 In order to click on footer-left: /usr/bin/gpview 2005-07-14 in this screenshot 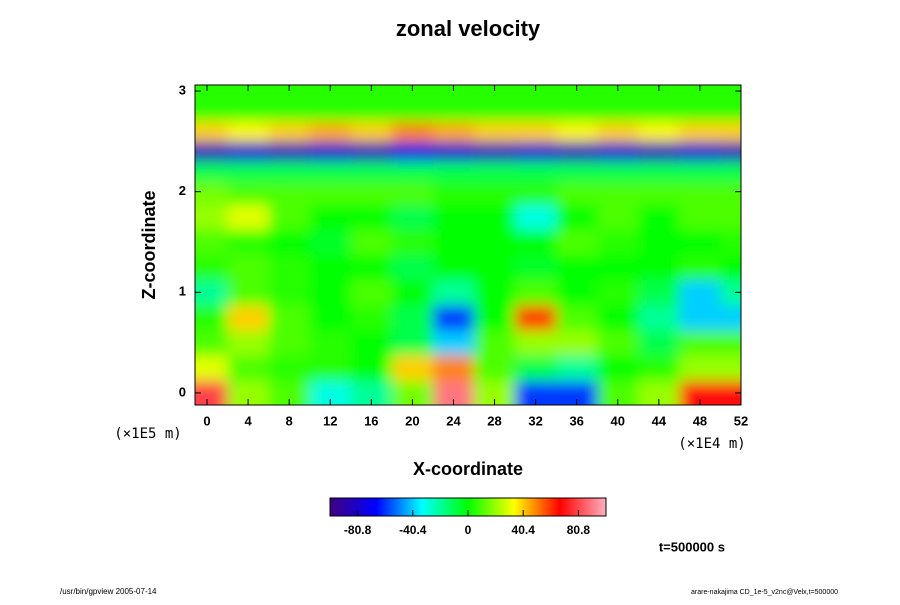, I will do `click(108, 591)`.